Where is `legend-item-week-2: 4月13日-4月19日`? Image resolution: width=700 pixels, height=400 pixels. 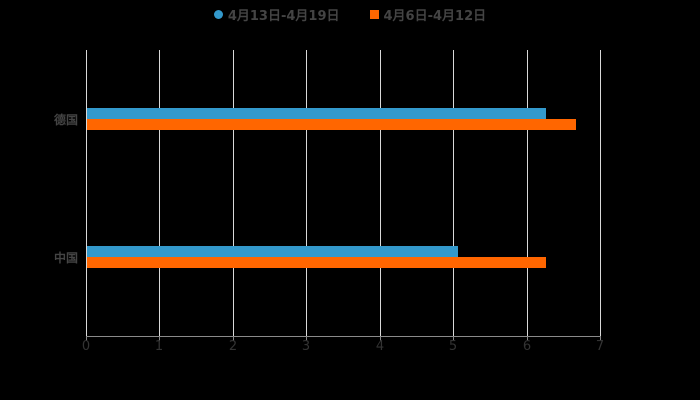
legend-item-week-2: 4月13日-4月19日 is located at coordinates (276, 14).